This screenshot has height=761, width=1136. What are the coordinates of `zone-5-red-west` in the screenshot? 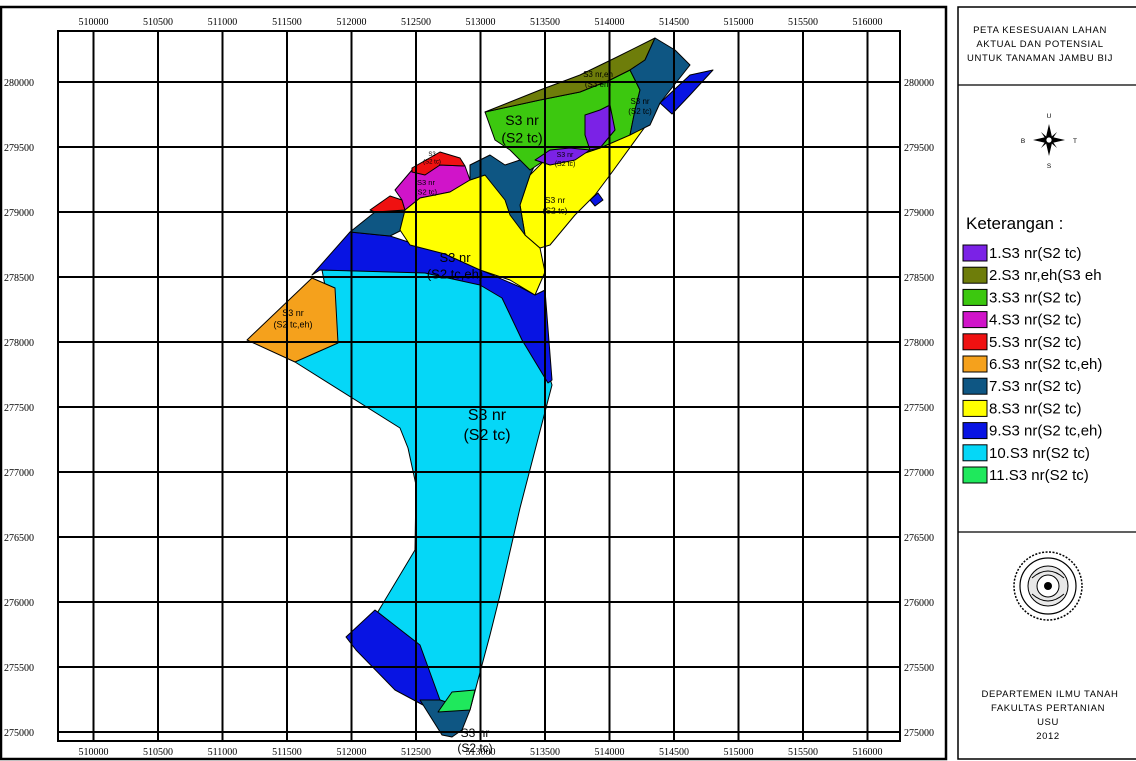 It's located at (387, 204).